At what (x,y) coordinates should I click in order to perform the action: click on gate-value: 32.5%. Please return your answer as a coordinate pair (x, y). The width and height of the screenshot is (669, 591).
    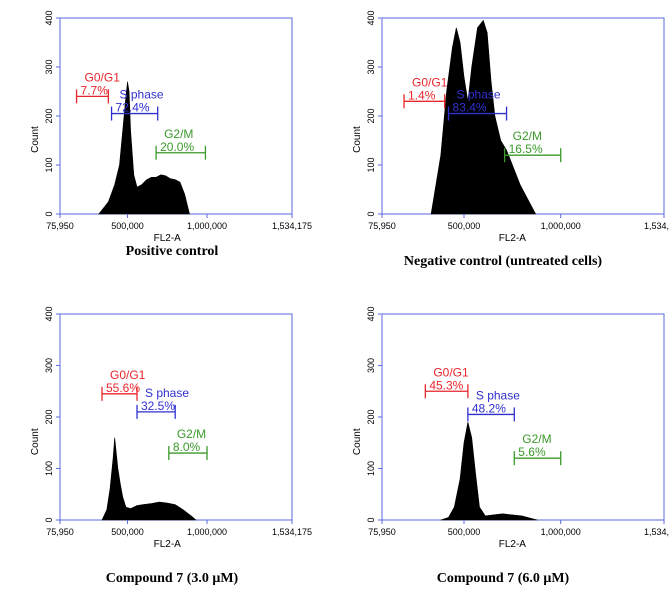
    Looking at the image, I should click on (158, 406).